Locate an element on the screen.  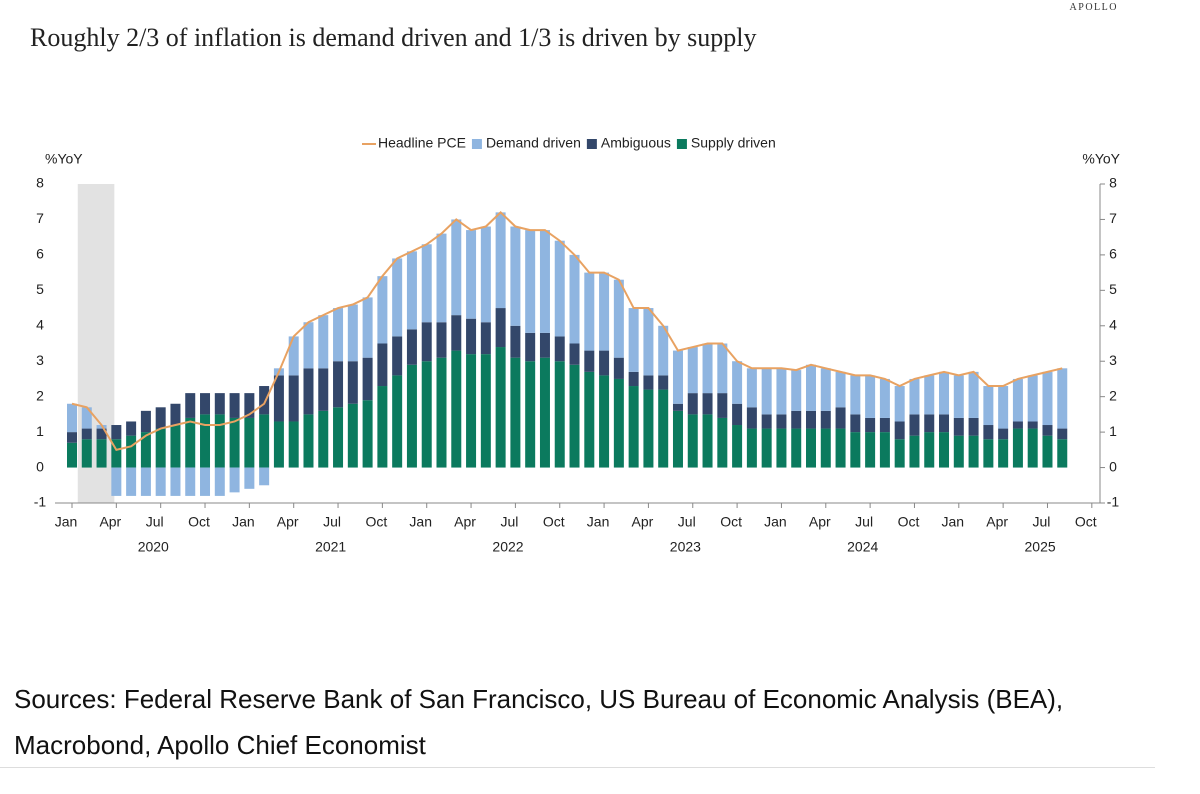
x-tick-label: Jul is located at coordinates (687, 522).